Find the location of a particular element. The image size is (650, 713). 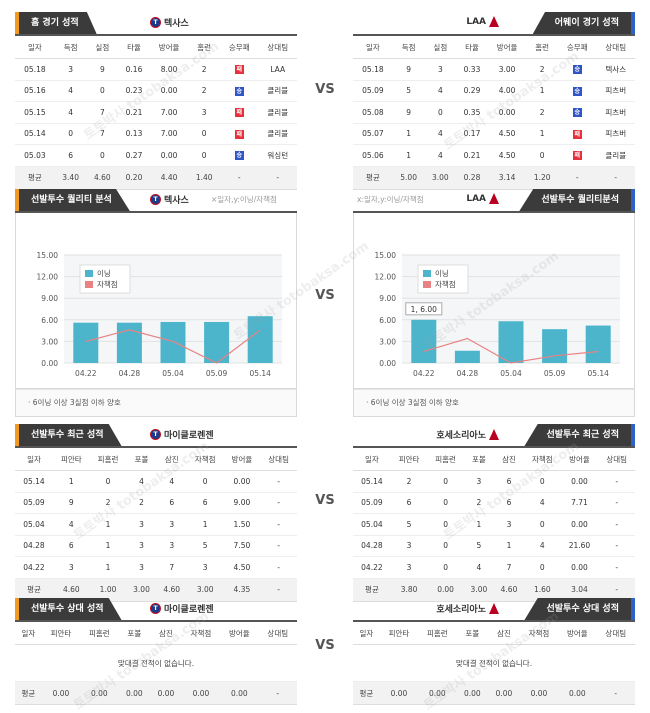

table-cell: 6 is located at coordinates (509, 481).